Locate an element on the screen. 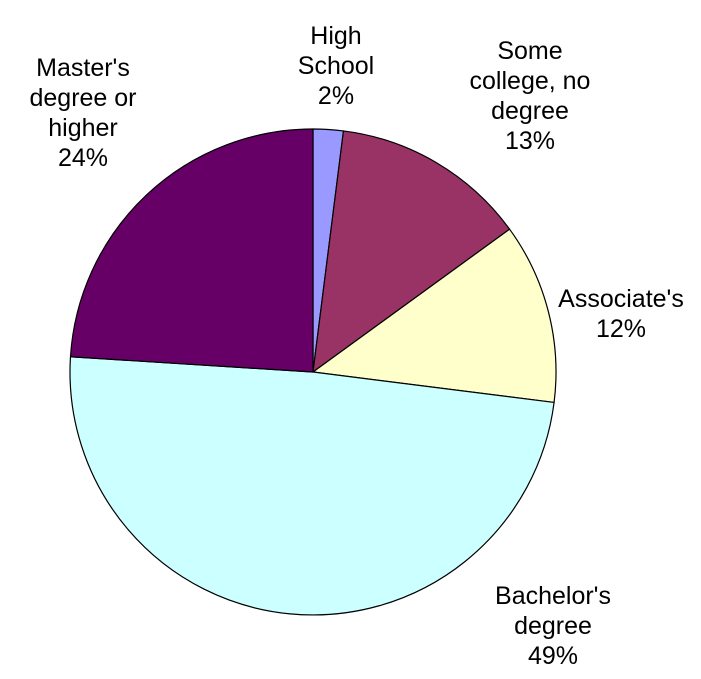 This screenshot has width=701, height=679. slice-percent-label: 12% is located at coordinates (621, 329).